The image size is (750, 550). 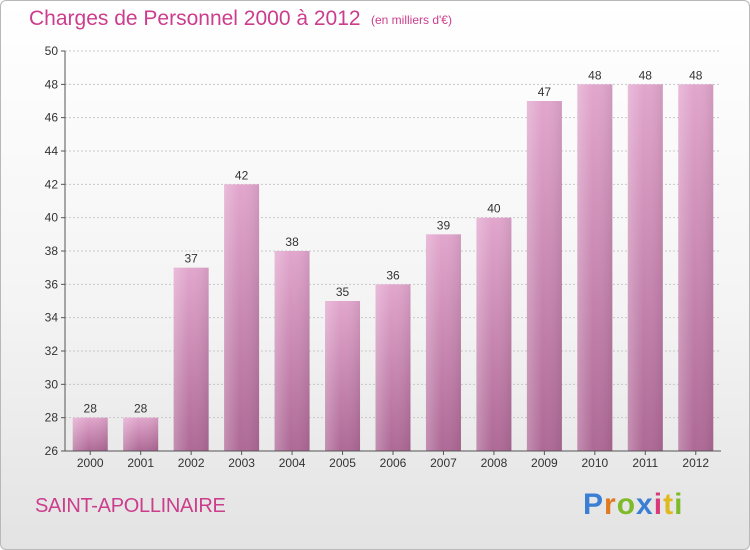 I want to click on bar-shine-2003, so click(x=242, y=318).